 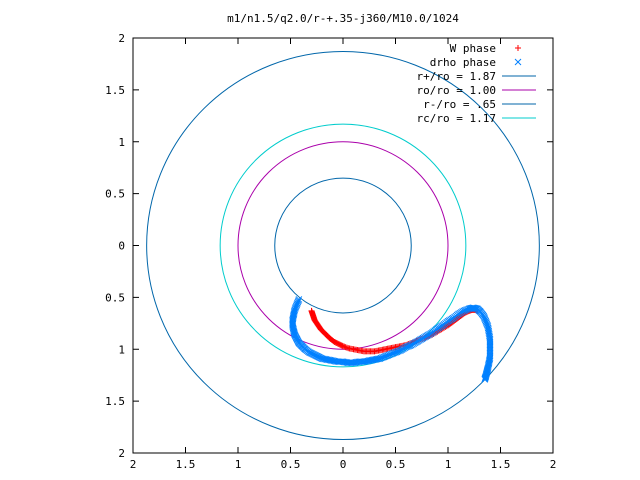 What do you see at coordinates (343, 18) in the screenshot?
I see `chart-title: m1/n1.5/q2.0/r-+.35-j360/M10.0/1024` at bounding box center [343, 18].